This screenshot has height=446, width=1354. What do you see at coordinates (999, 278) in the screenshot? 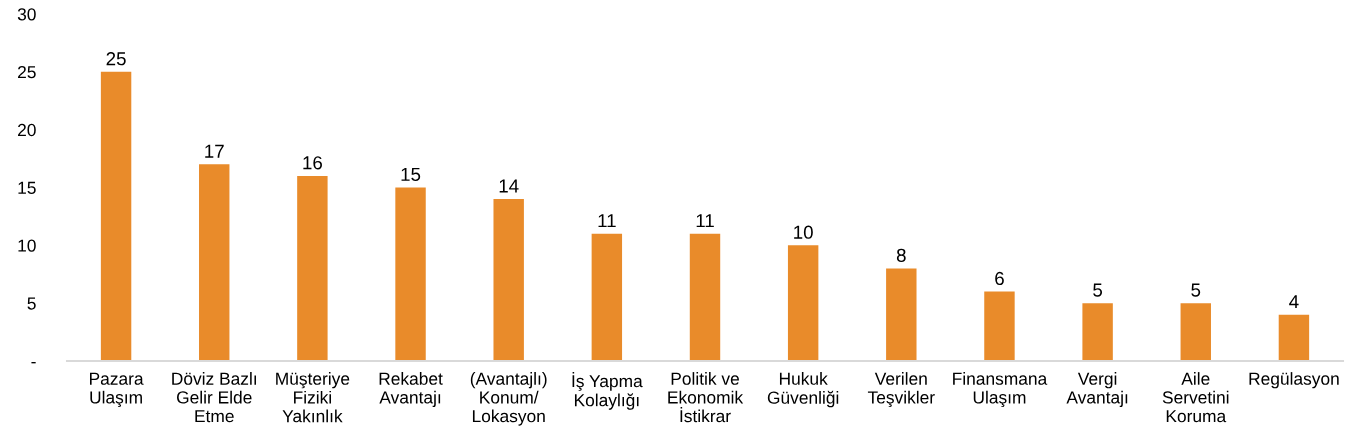
I see `data-label: 6` at bounding box center [999, 278].